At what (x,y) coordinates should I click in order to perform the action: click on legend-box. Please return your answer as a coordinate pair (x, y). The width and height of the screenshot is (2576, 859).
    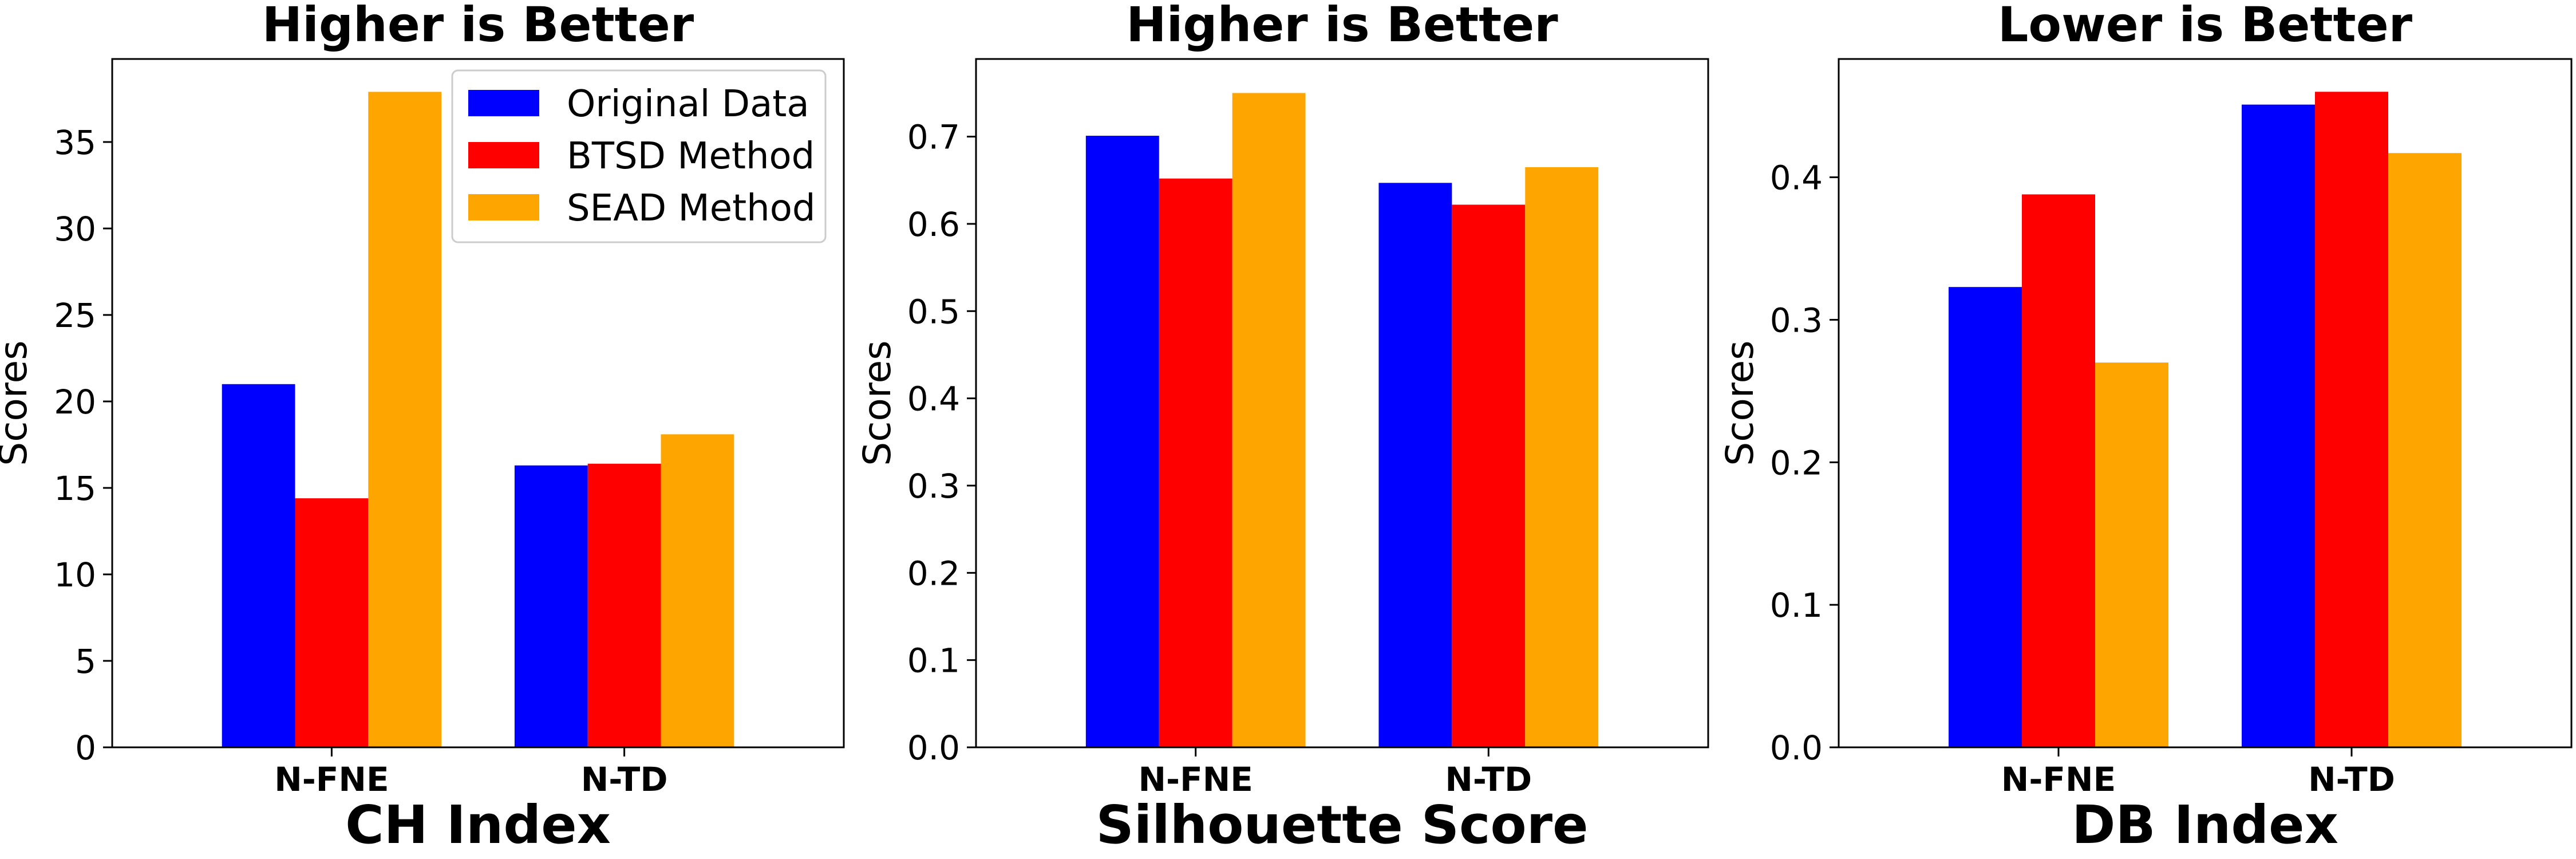
    Looking at the image, I should click on (639, 156).